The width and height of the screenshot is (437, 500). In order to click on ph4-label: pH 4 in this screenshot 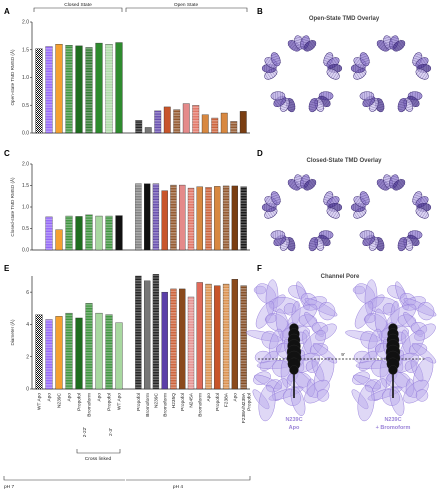, I will do `click(178, 487)`.